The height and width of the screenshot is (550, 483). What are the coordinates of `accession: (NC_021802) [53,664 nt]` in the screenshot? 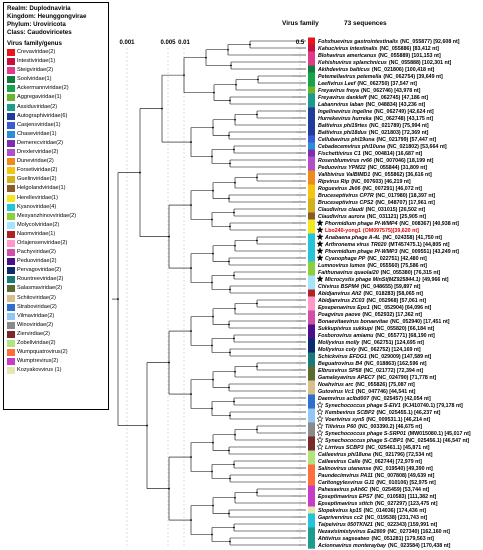 It's located at (417, 147).